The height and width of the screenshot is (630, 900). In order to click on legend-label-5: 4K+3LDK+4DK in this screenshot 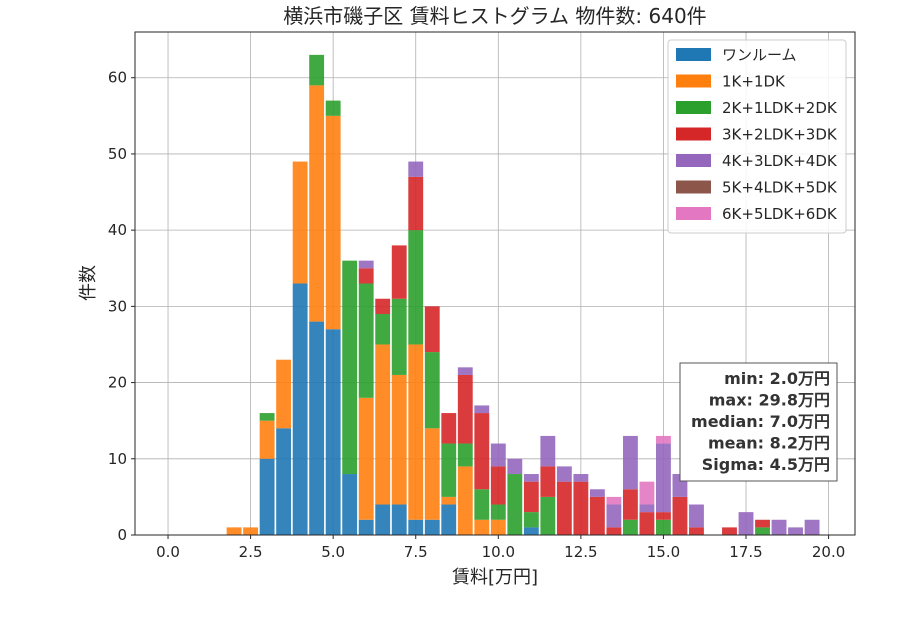, I will do `click(780, 161)`.